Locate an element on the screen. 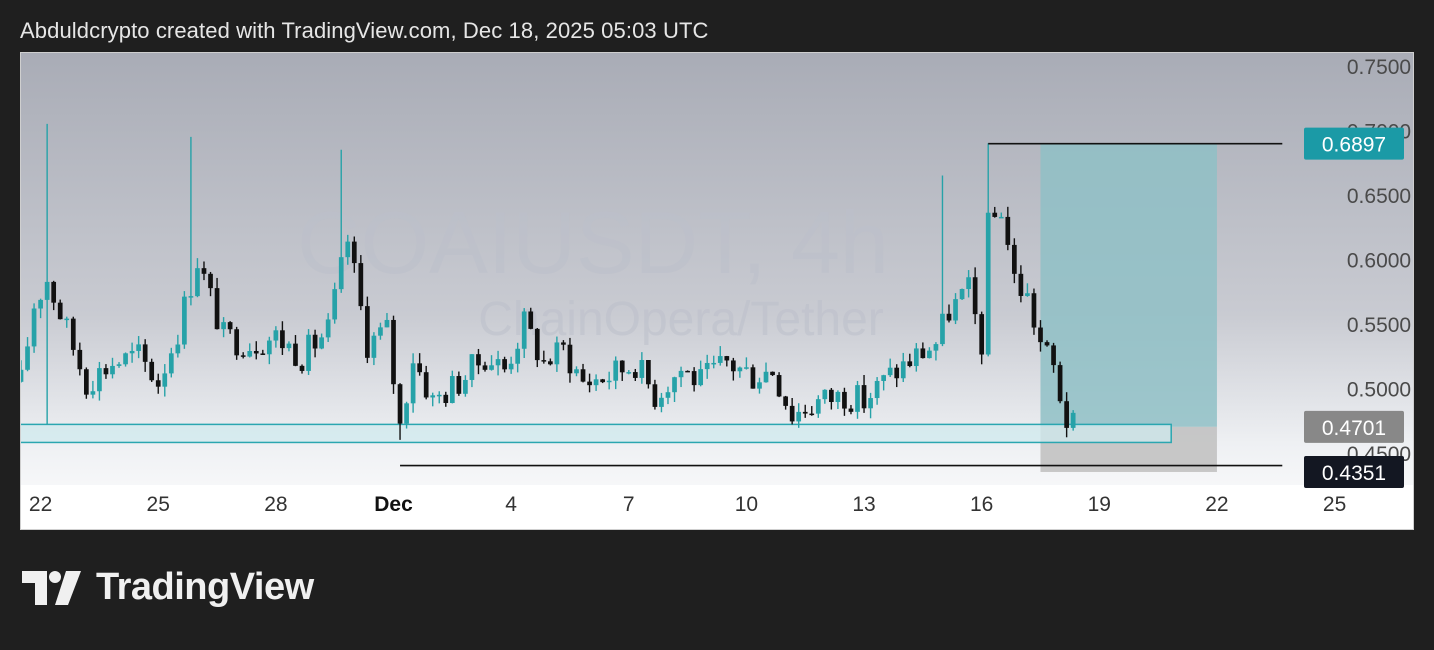 Image resolution: width=1434 pixels, height=650 pixels. demand-zone is located at coordinates (596, 433).